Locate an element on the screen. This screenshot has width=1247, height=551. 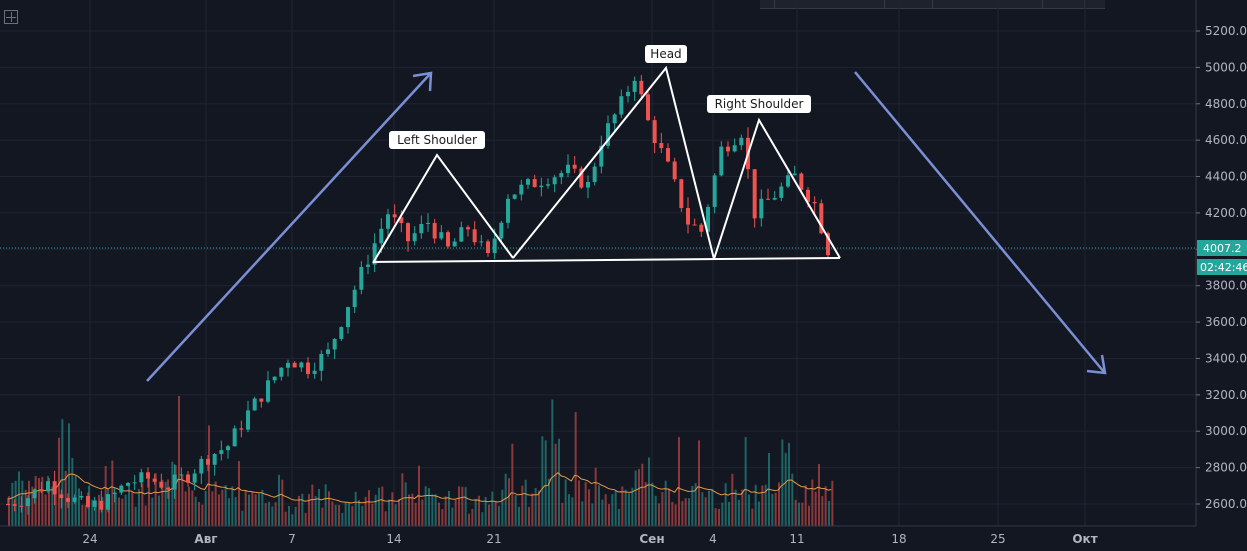
price-tick-label: 3800.0 is located at coordinates (1226, 286).